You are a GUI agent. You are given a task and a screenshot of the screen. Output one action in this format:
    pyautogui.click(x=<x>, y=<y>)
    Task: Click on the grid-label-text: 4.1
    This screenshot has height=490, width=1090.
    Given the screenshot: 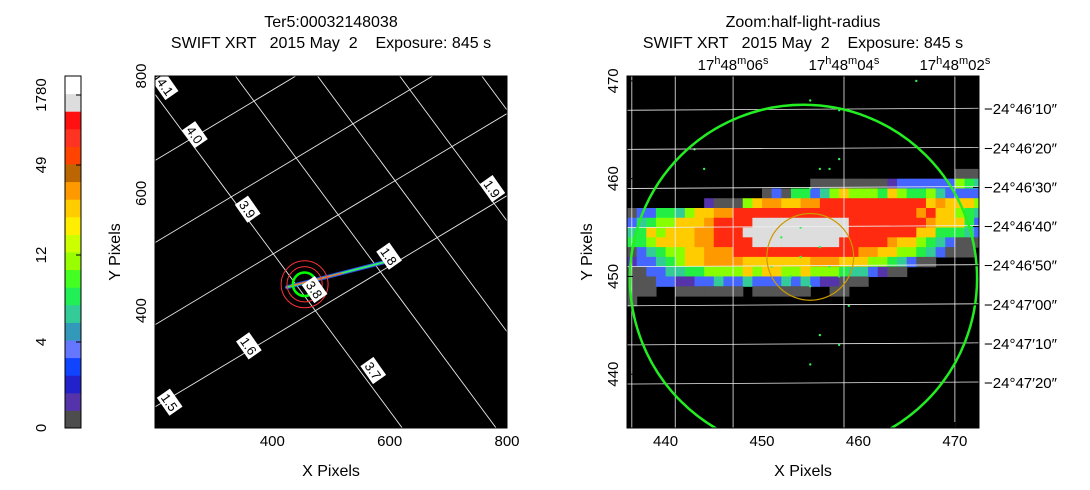 What is the action you would take?
    pyautogui.click(x=165, y=86)
    